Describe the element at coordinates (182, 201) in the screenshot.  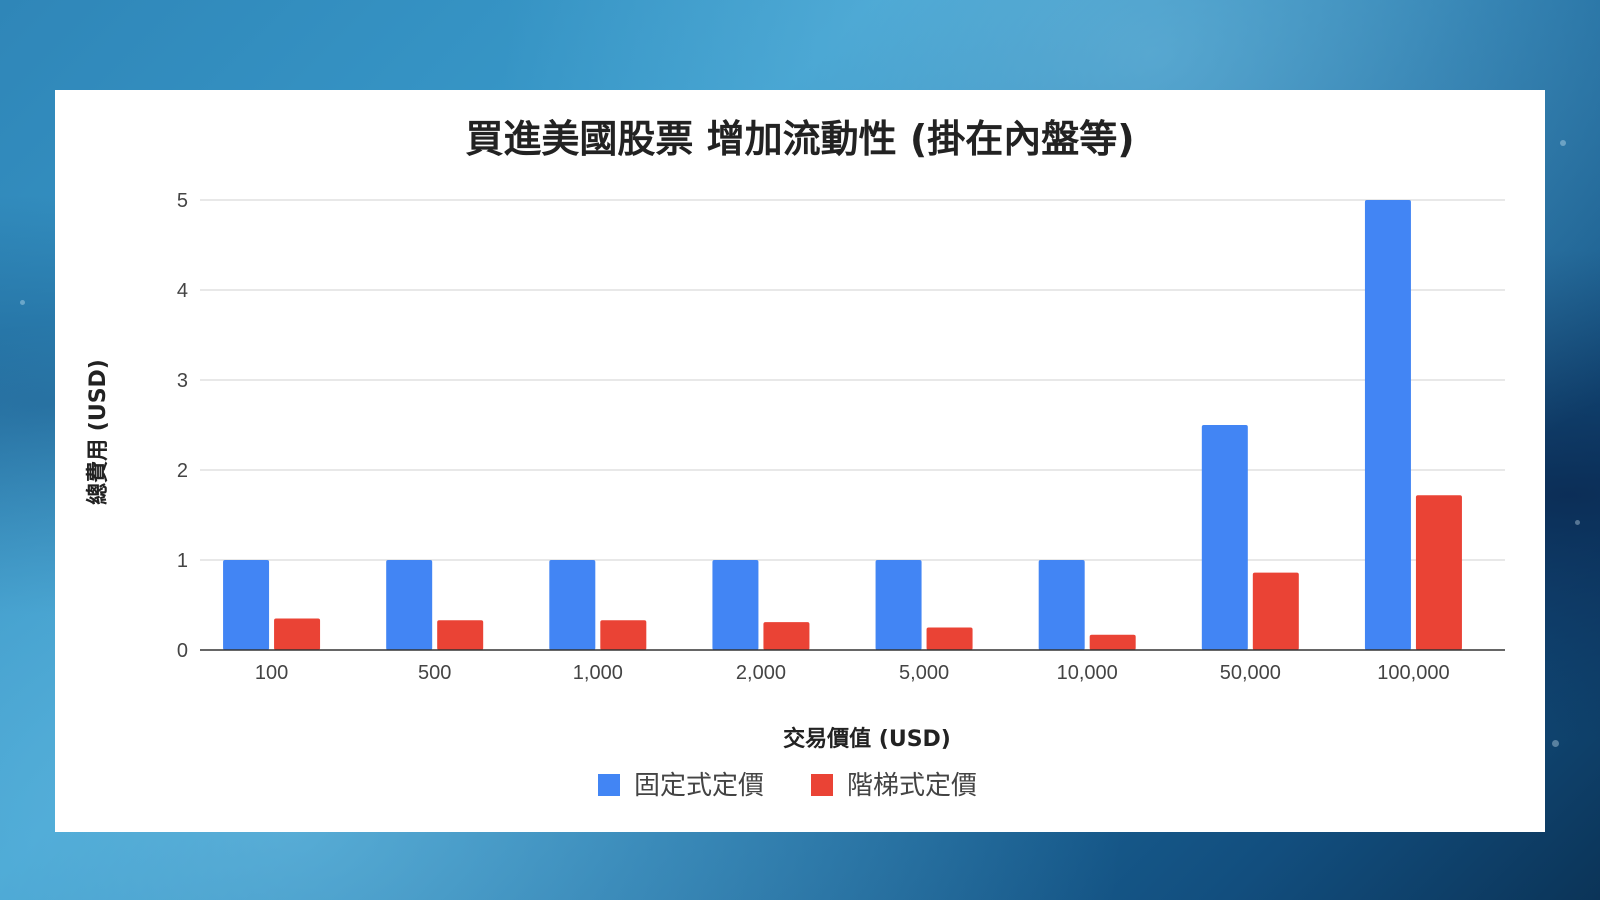
I see `y-tick-label: 5` at that location.